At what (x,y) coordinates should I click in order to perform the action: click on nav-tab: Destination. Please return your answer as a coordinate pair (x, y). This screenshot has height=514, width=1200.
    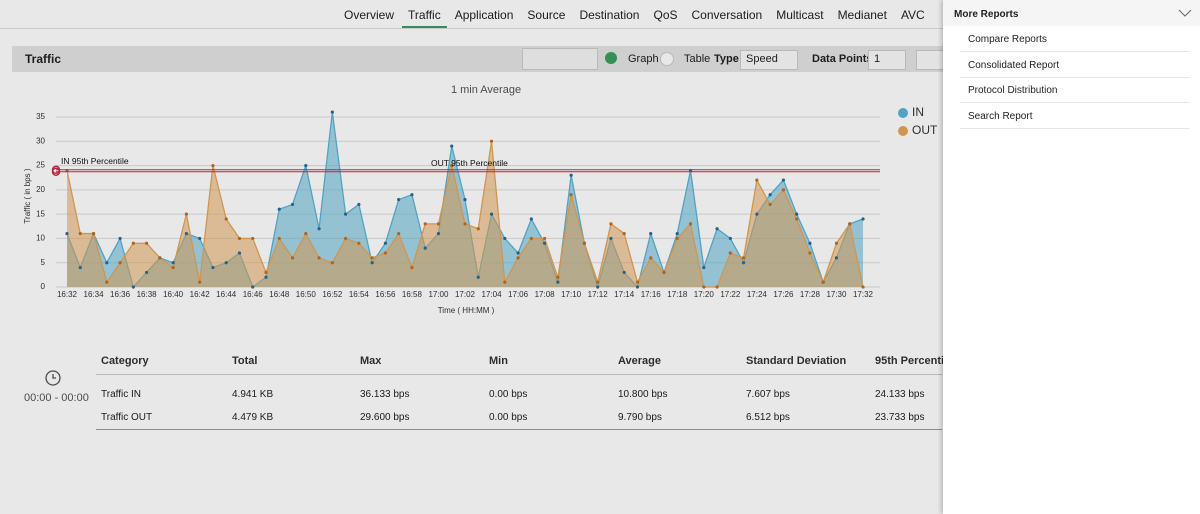
    Looking at the image, I should click on (609, 15).